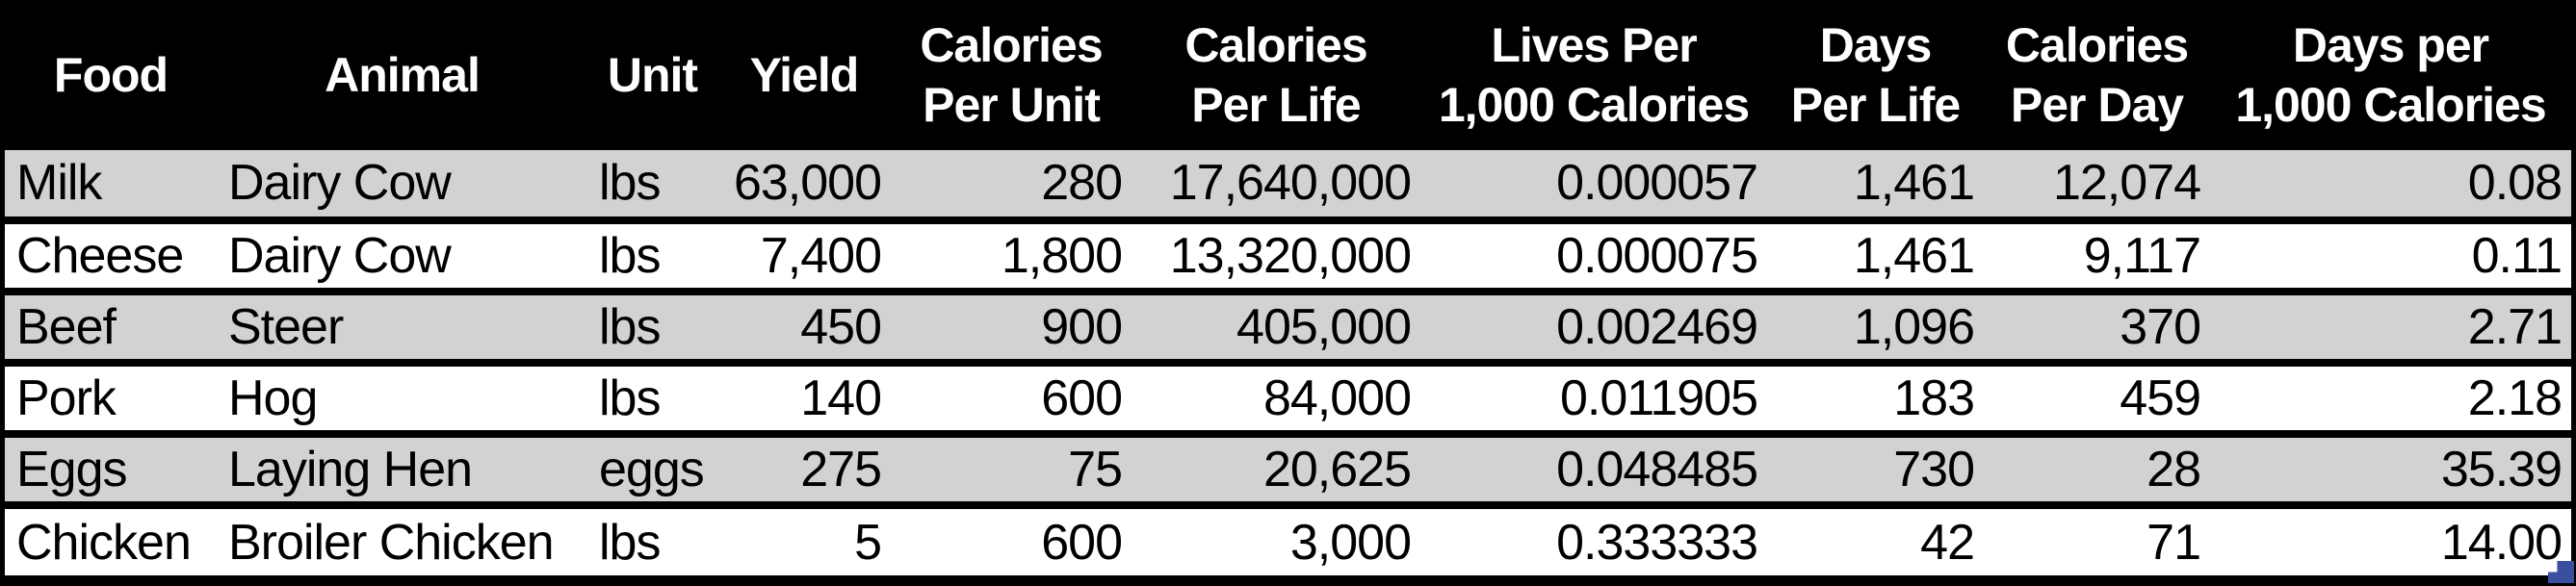 The width and height of the screenshot is (2576, 586). What do you see at coordinates (1657, 469) in the screenshot?
I see `cell: 0.048485` at bounding box center [1657, 469].